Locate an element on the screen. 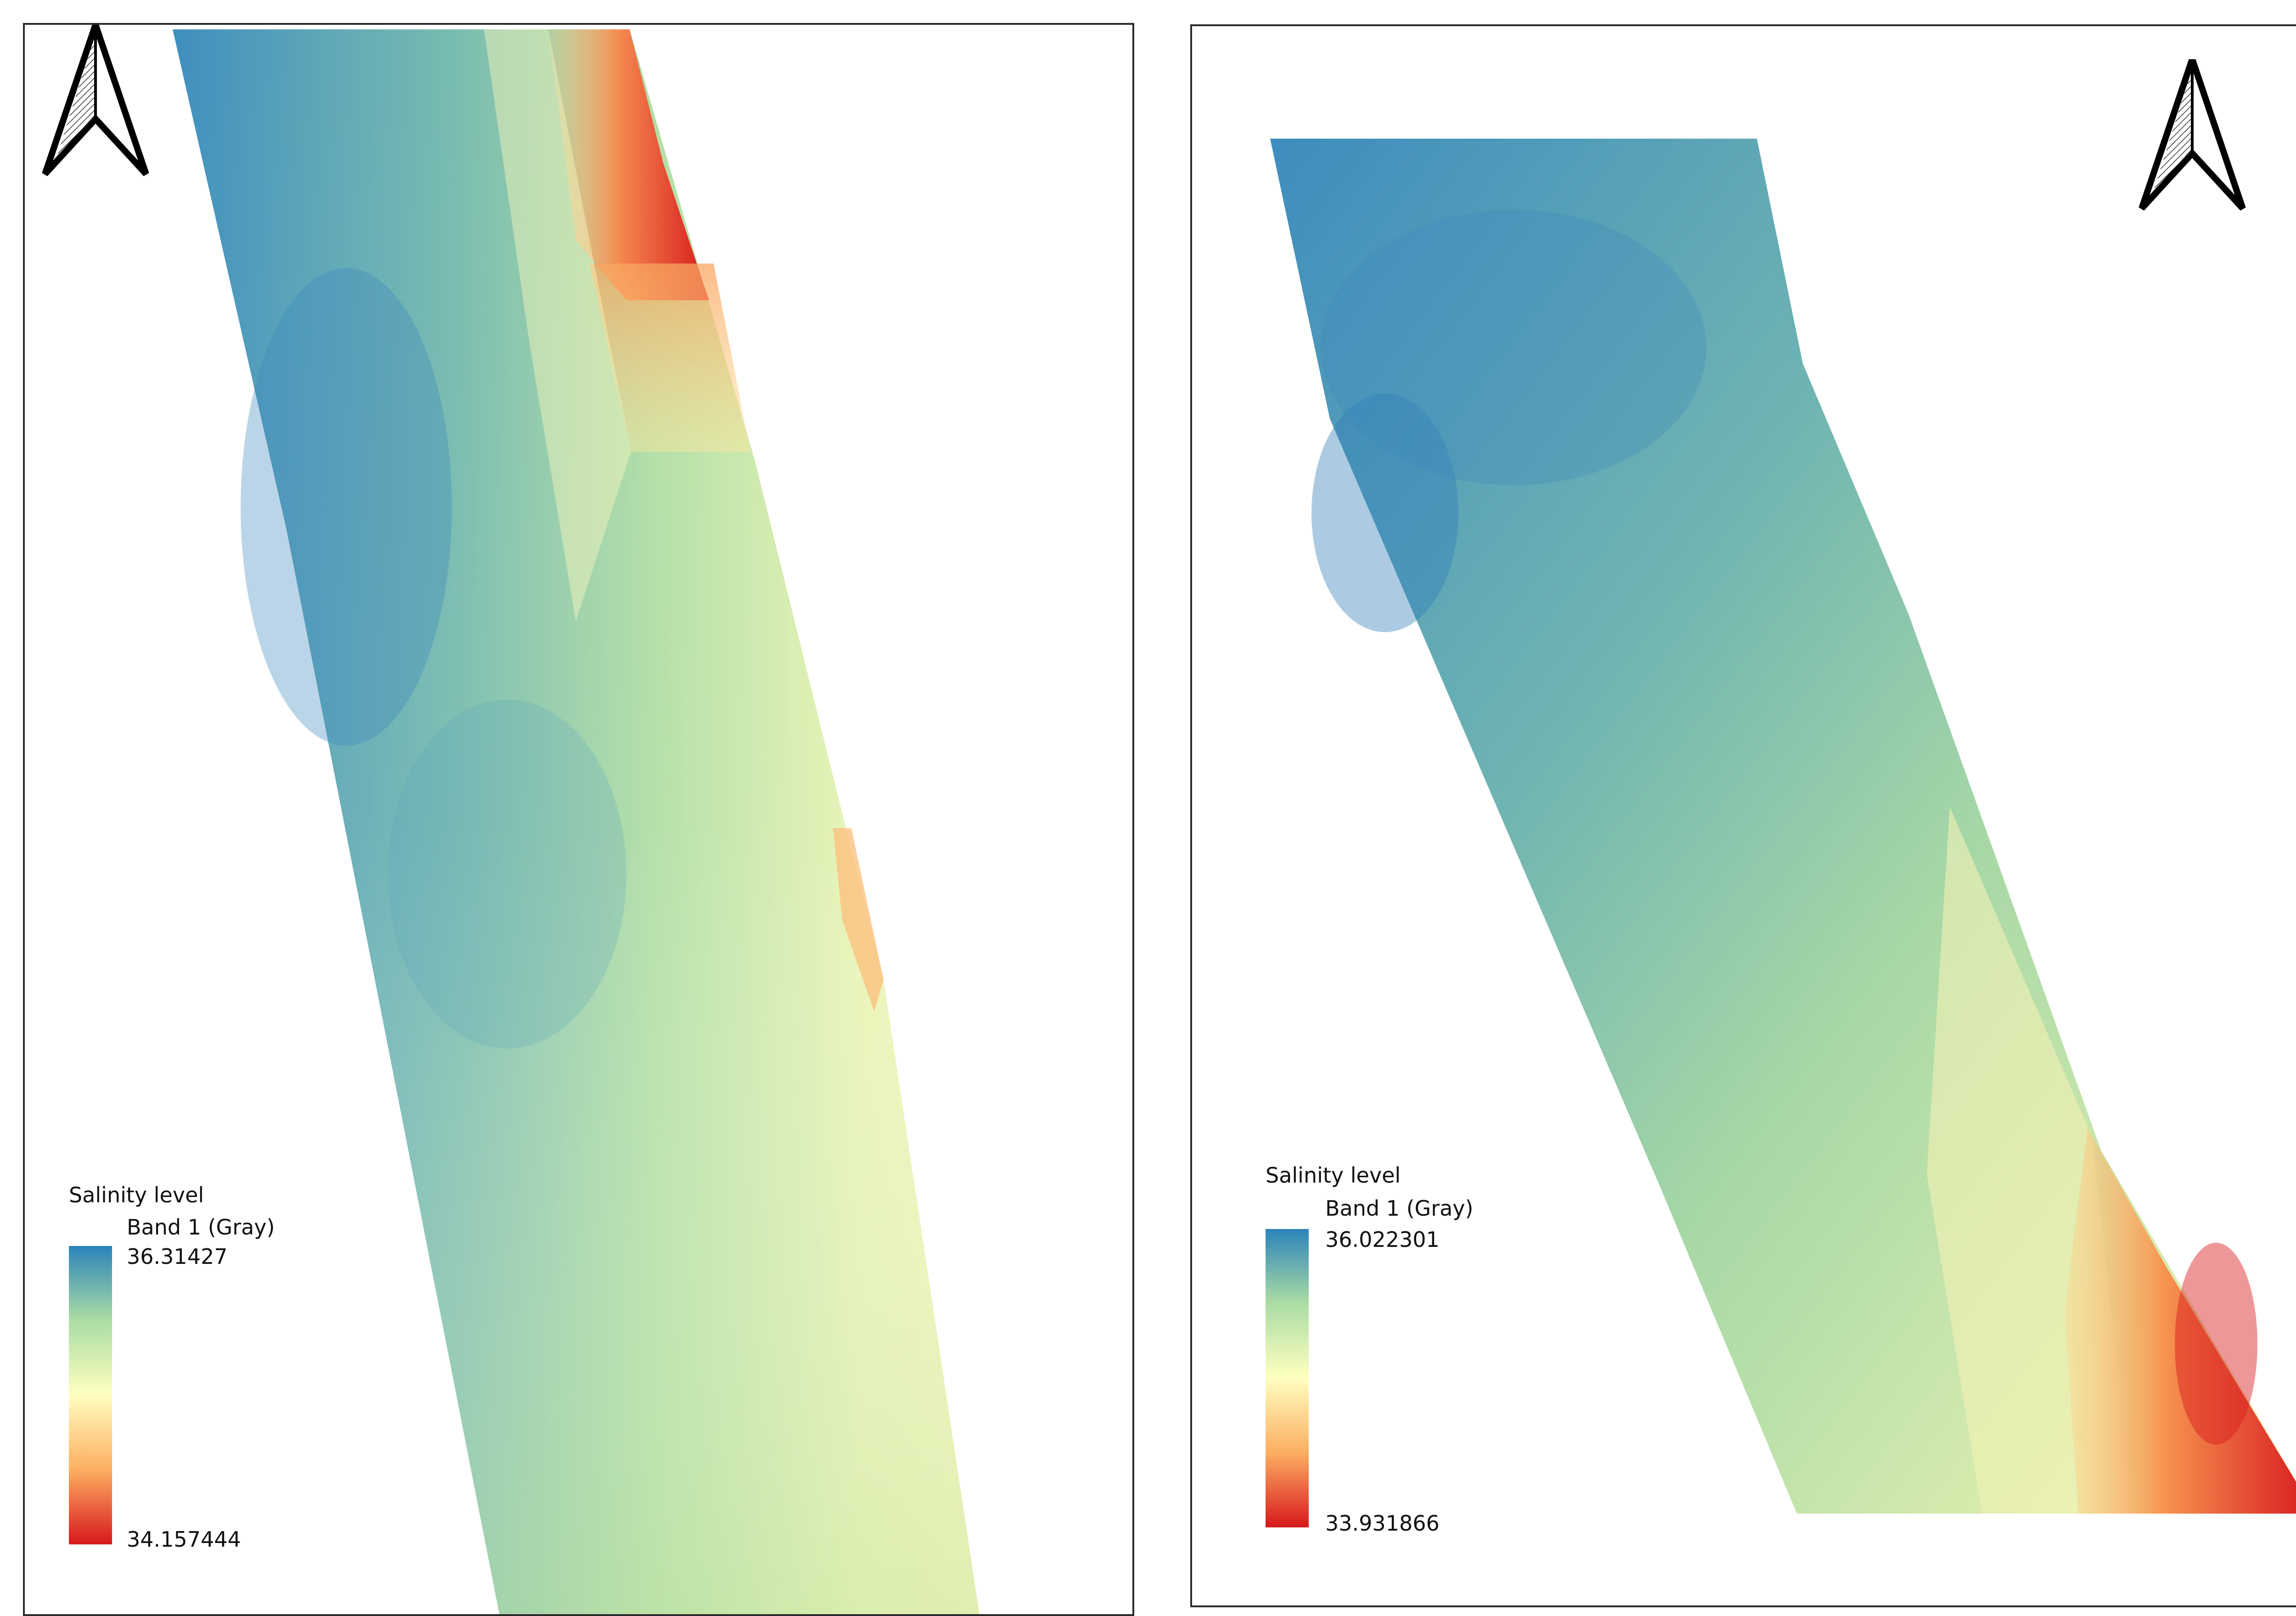  legend-max-value: 36.31427 is located at coordinates (178, 1256).